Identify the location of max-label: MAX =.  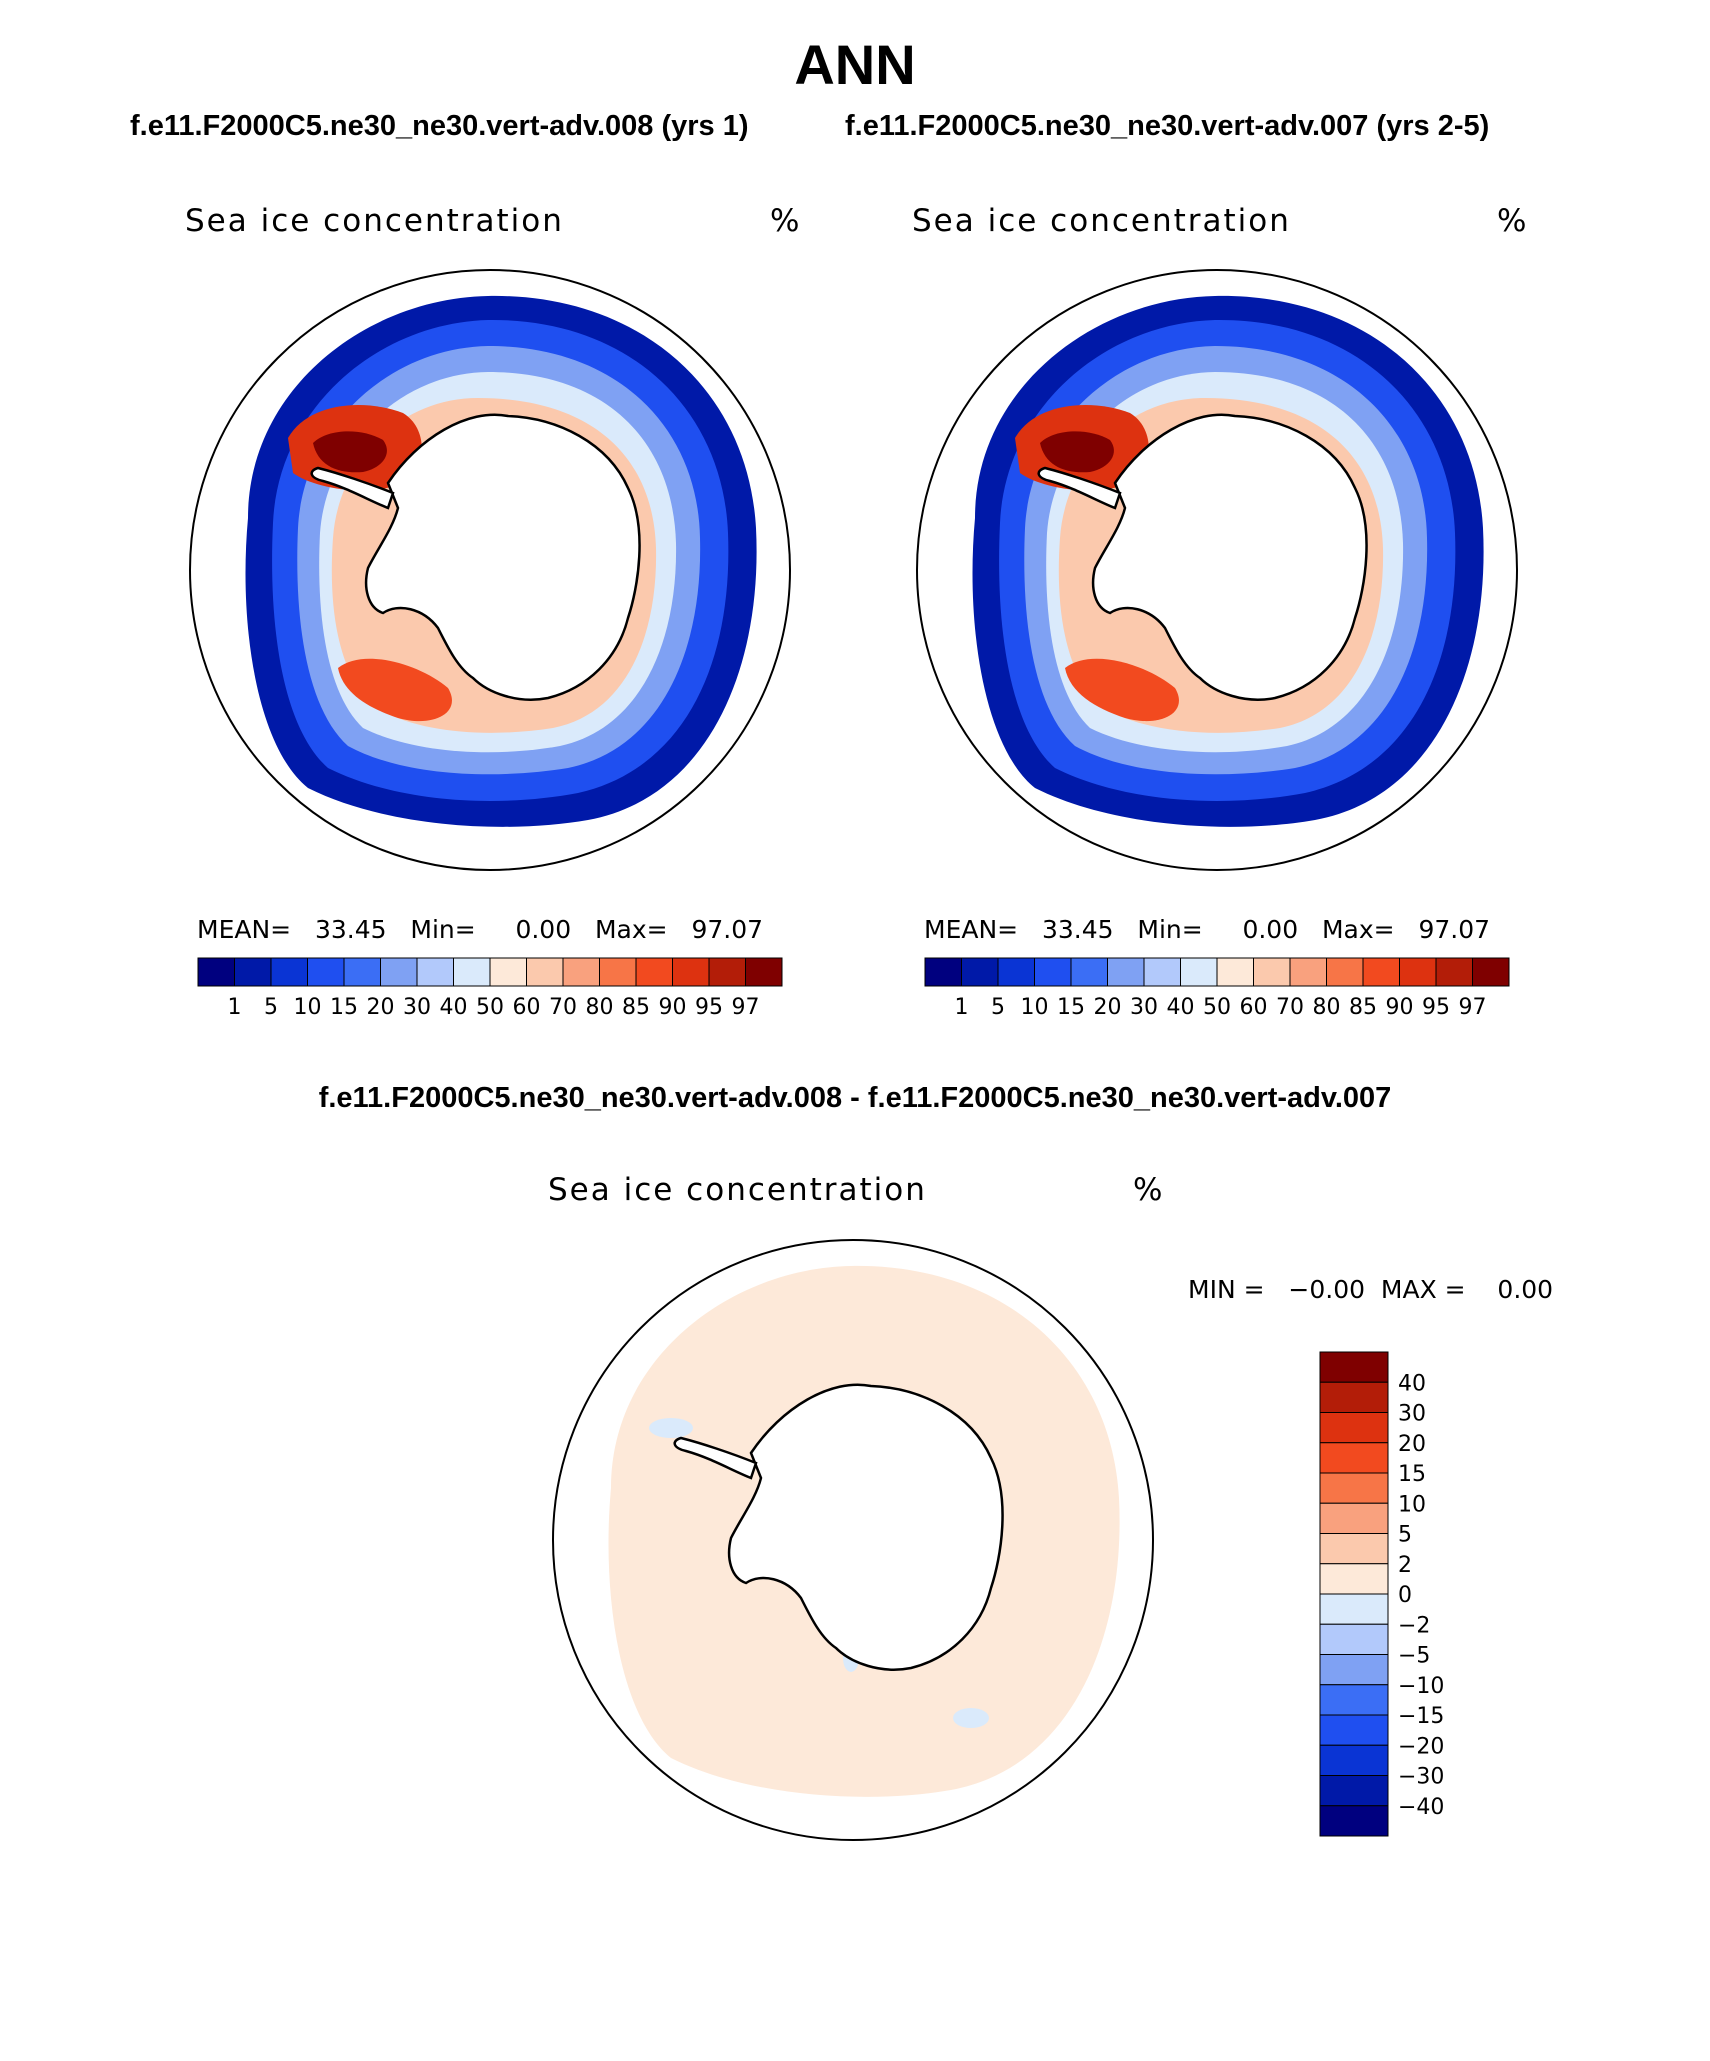
(1423, 1289).